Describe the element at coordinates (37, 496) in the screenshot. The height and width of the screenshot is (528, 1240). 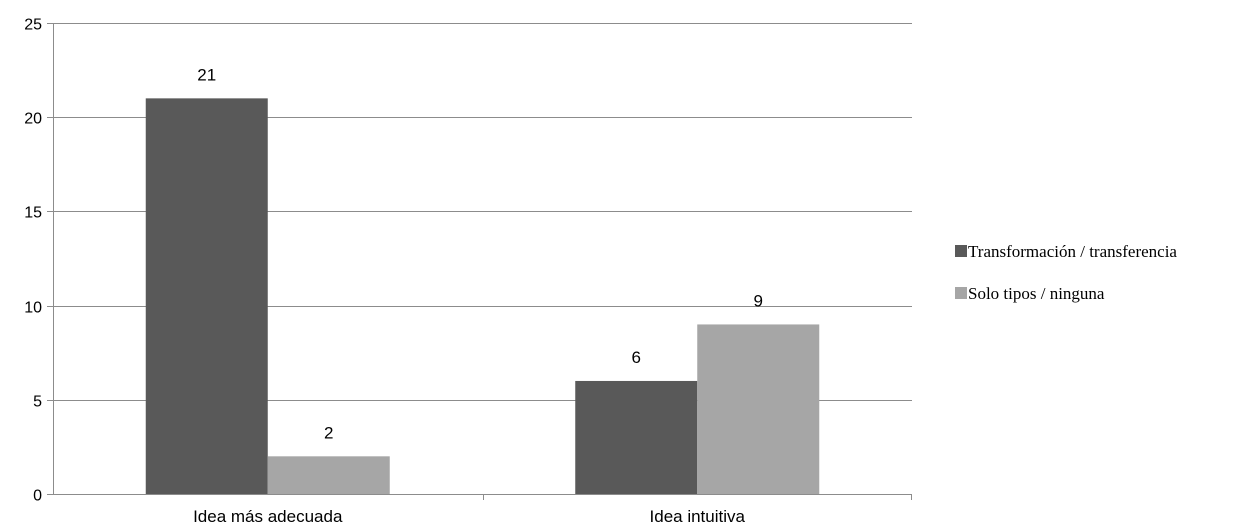
I see `y-tick-label: 0` at that location.